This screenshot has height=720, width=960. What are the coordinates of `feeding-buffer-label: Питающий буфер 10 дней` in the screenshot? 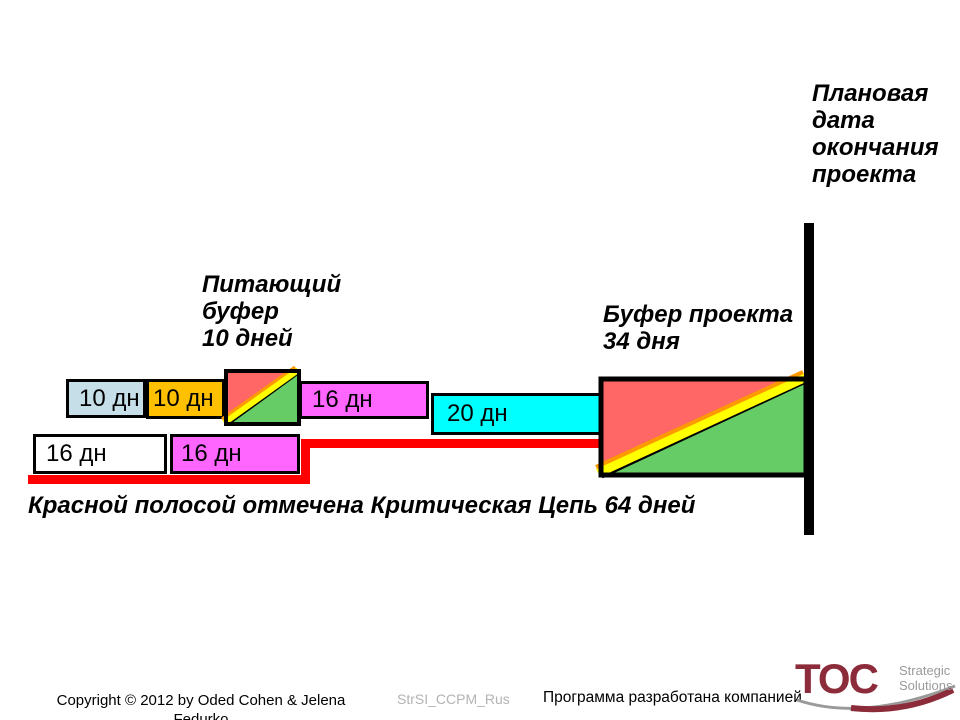 It's located at (272, 311).